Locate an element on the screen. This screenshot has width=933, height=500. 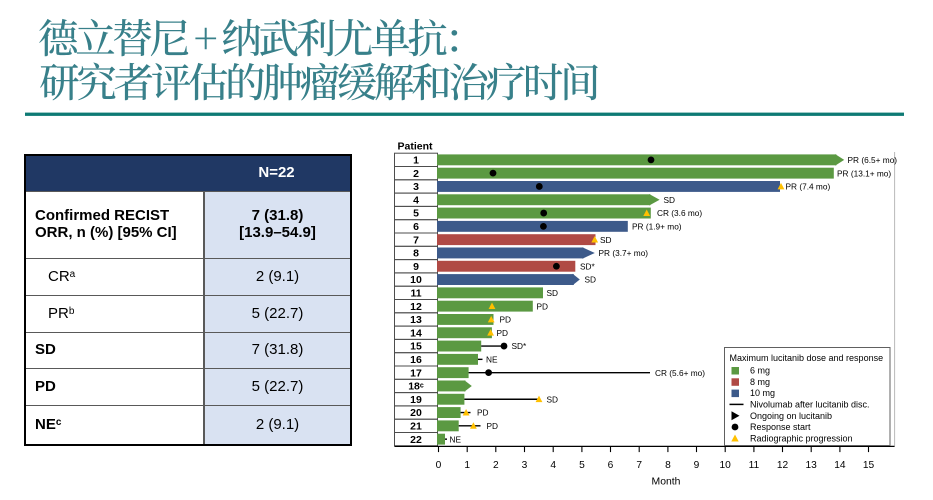
svg-text: 8 mg is located at coordinates (760, 382).